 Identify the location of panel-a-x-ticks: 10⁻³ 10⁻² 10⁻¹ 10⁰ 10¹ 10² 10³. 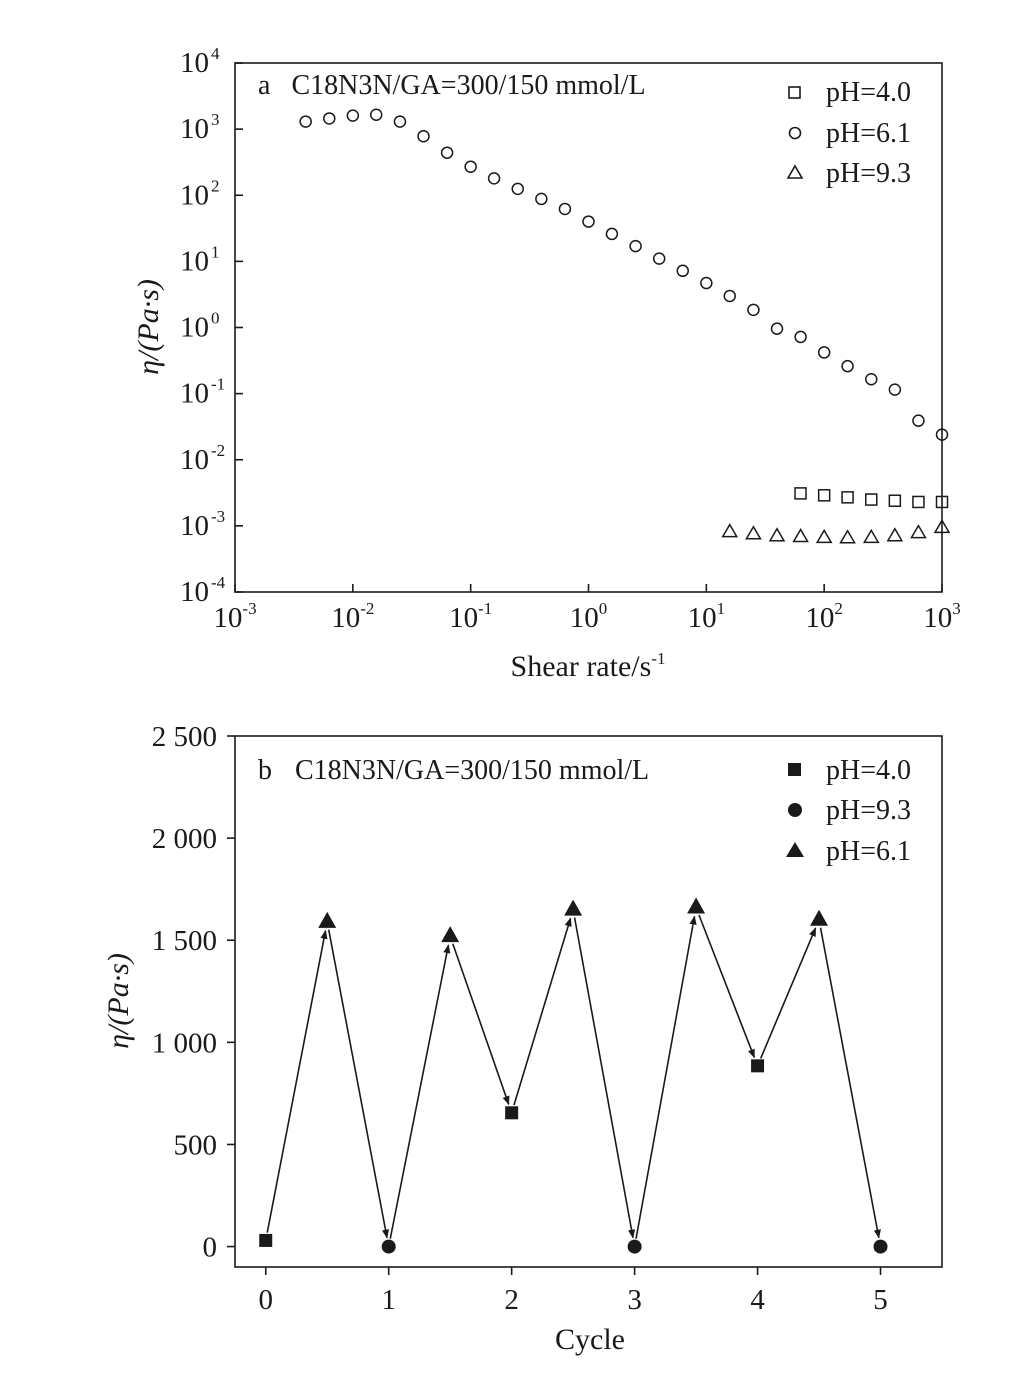
(587, 609).